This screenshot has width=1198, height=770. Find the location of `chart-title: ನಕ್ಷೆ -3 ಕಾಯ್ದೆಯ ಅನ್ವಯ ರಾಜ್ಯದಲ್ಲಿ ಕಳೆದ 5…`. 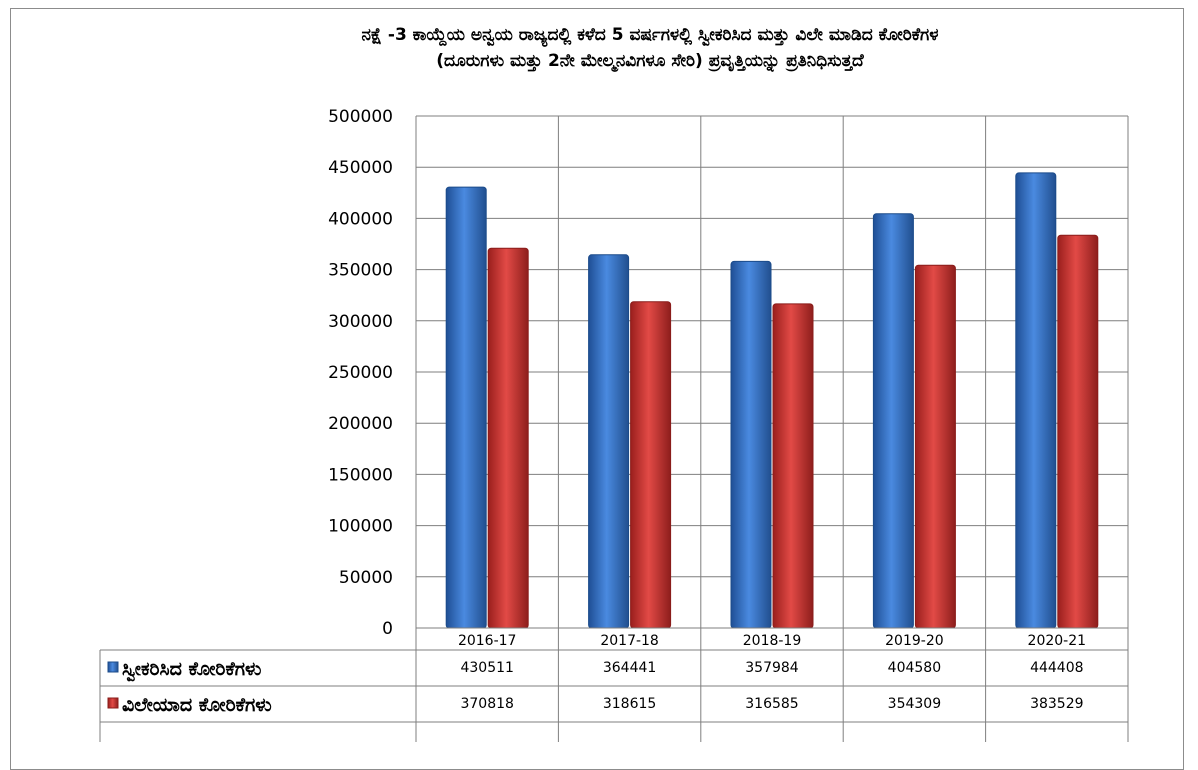

chart-title: ನಕ್ಷೆ -3 ಕಾಯ್ದೆಯ ಅನ್ವಯ ರಾಜ್ಯದಲ್ಲಿ ಕಳೆದ 5… is located at coordinates (650, 48).